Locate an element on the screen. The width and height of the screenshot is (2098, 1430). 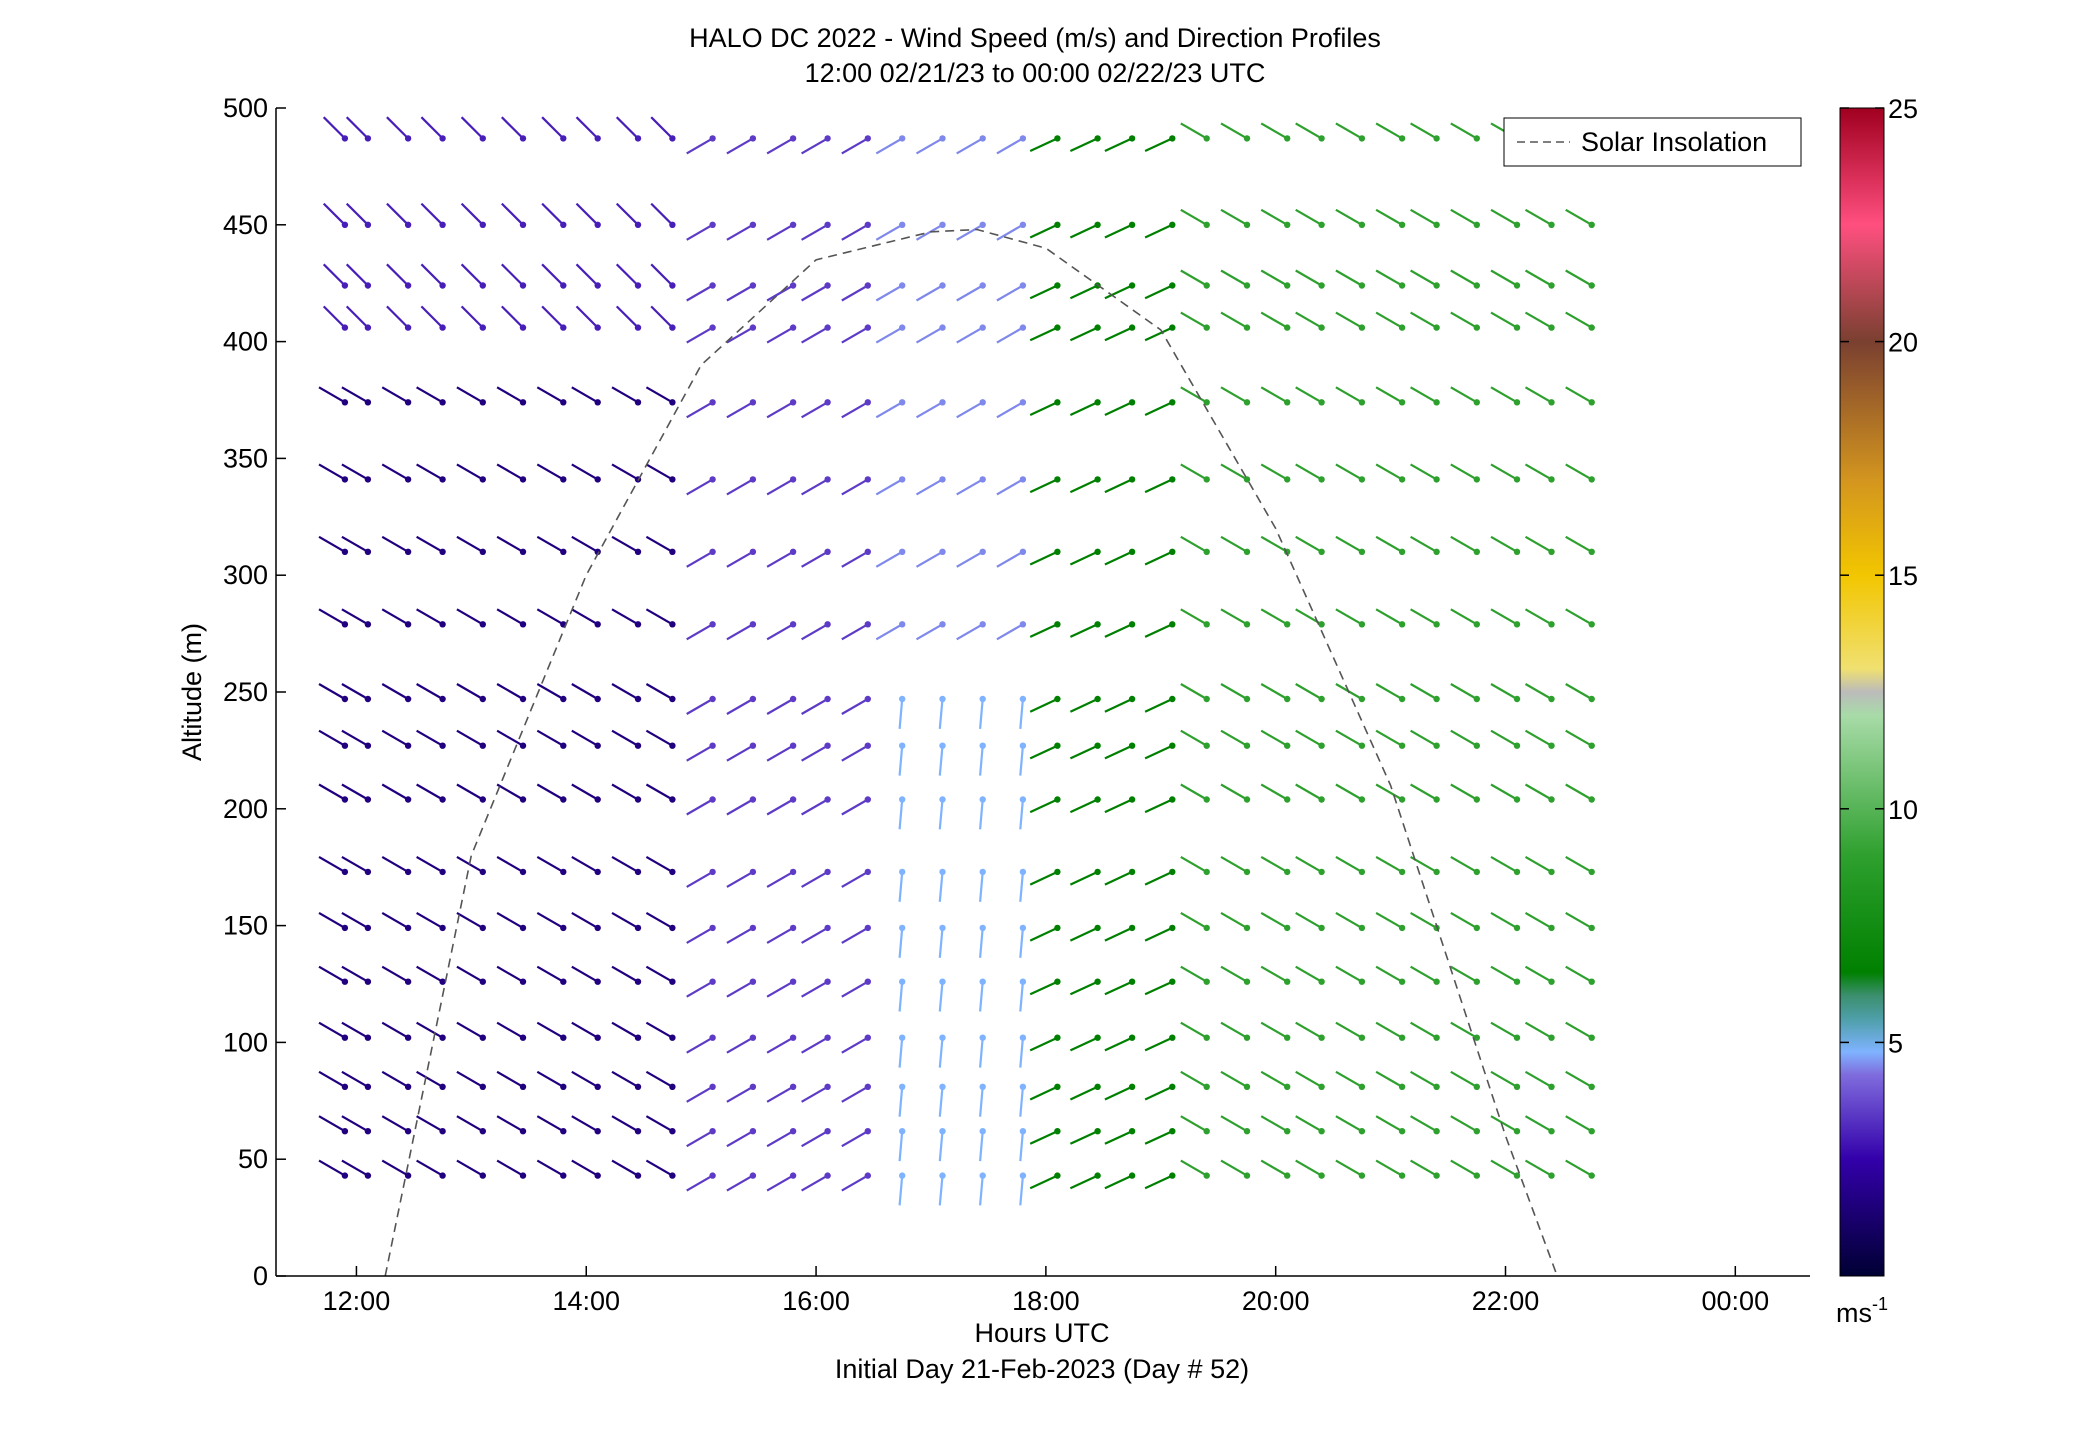
colorbar-tick-label: 20 is located at coordinates (1903, 343).